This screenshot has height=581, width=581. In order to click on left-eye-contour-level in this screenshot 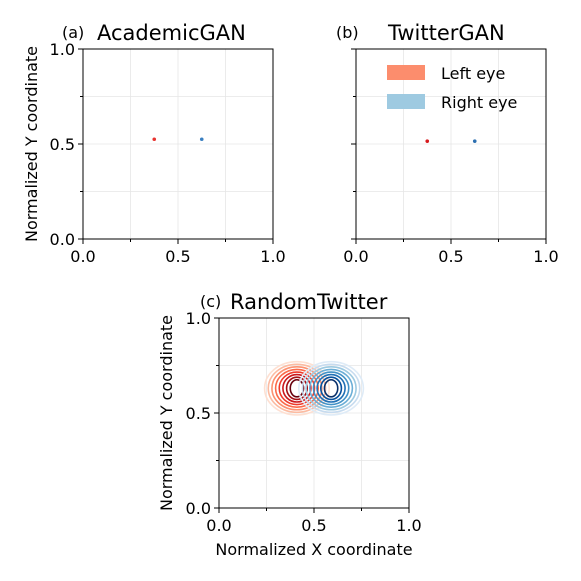, I will do `click(297, 388)`.